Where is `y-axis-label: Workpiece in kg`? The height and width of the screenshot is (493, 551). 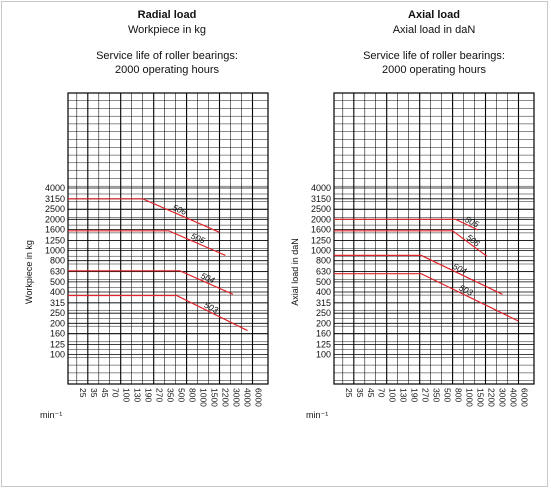
y-axis-label: Workpiece in kg is located at coordinates (29, 272).